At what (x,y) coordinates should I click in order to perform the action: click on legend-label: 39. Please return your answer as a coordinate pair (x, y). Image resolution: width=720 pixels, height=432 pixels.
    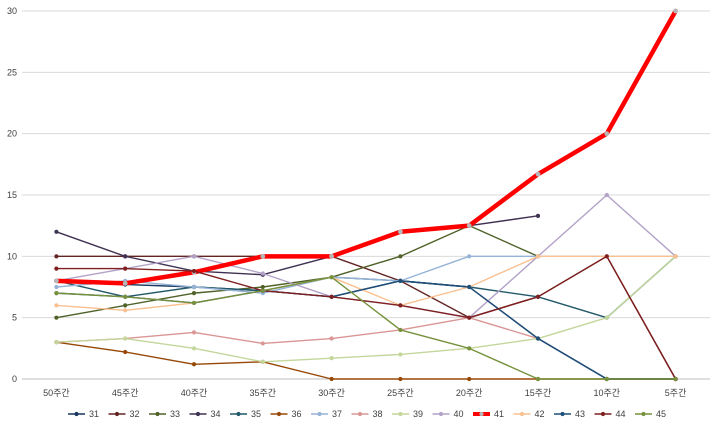
    Looking at the image, I should click on (418, 414).